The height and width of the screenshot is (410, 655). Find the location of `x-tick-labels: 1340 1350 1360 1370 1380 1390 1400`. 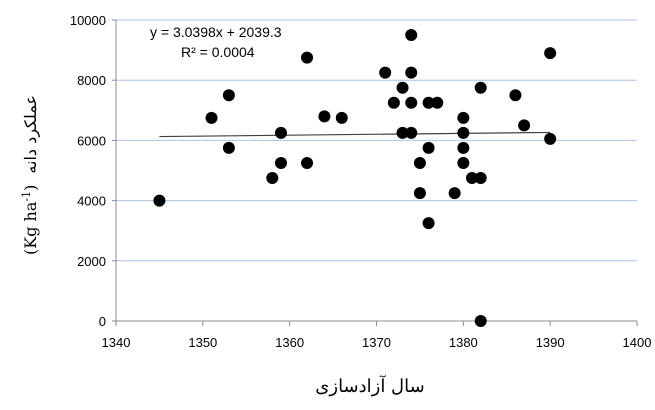

x-tick-labels: 1340 1350 1360 1370 1380 1390 1400 is located at coordinates (377, 335).